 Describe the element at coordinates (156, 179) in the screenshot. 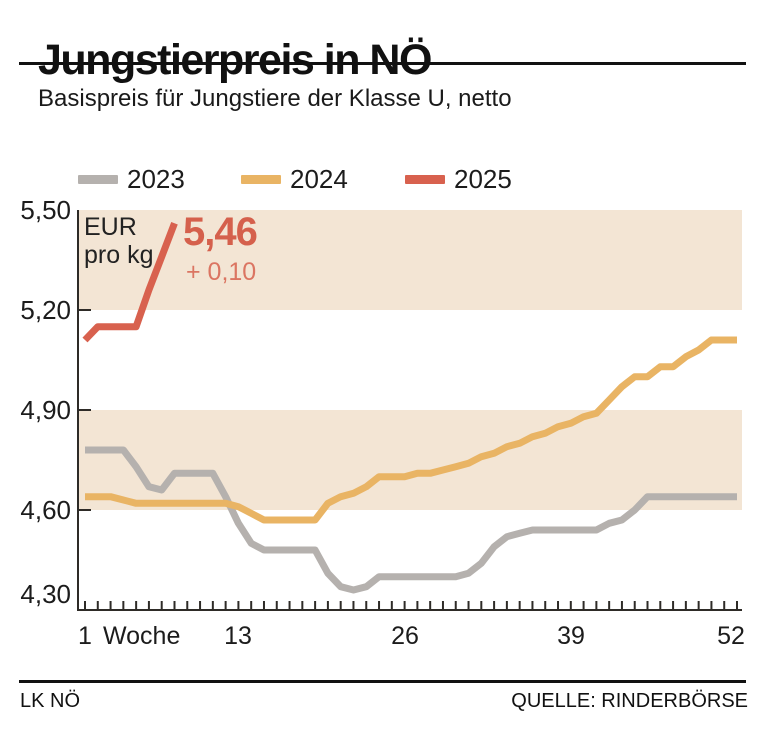

I see `legend-label-2023: 2023` at that location.